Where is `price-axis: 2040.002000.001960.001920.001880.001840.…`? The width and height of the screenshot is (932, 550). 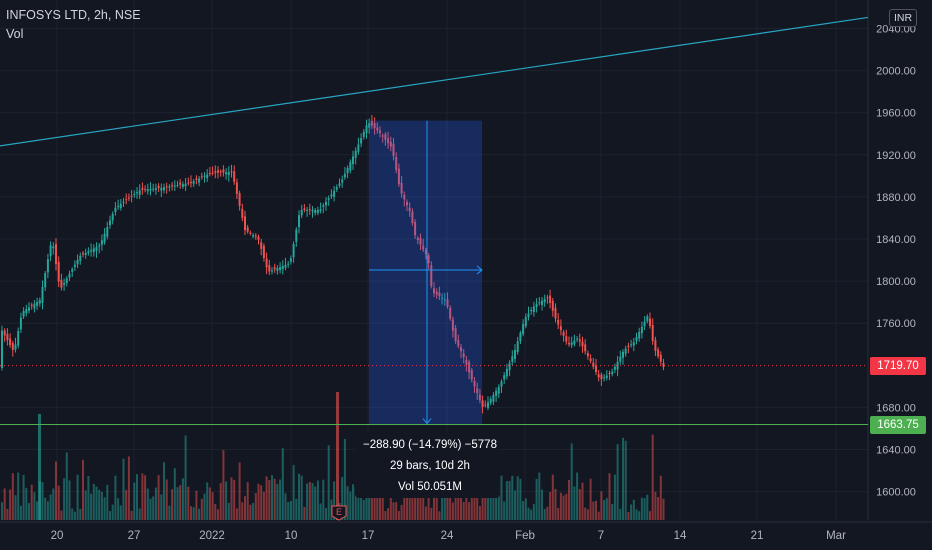 price-axis: 2040.002000.001960.001920.001880.001840.… is located at coordinates (896, 261).